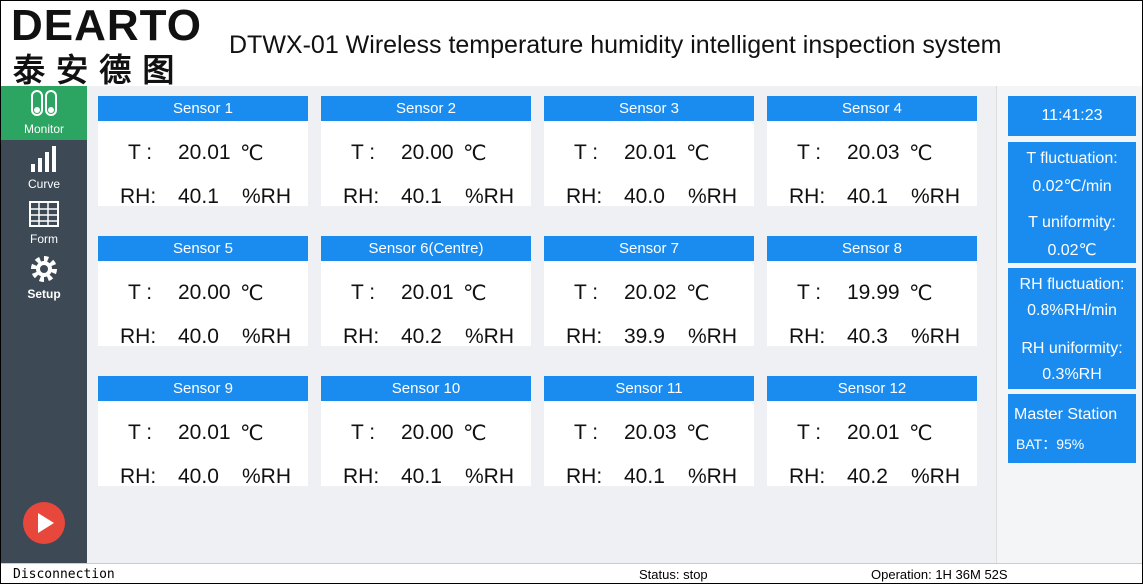  Describe the element at coordinates (1072, 222) in the screenshot. I see `t-uniformity-label: T uniformity:` at that location.